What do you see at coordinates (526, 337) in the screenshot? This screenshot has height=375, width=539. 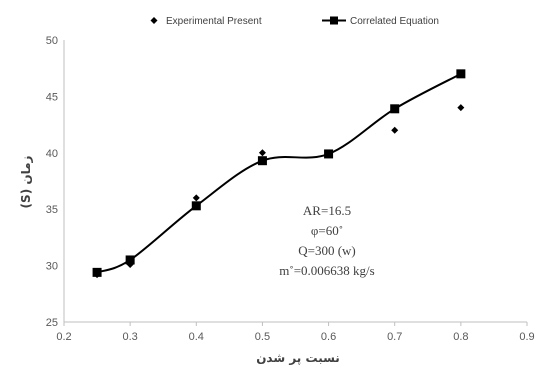 I see `x-tick-label: 0.9` at bounding box center [526, 337].